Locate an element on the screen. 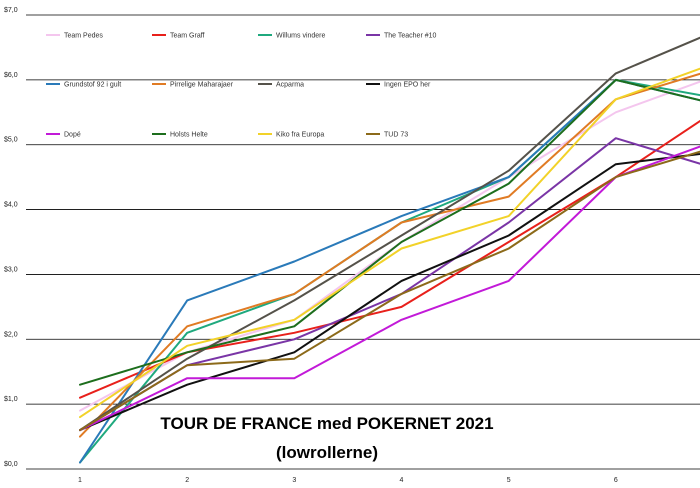 This screenshot has height=488, width=700. legend-item: Grundstof 92 i gult is located at coordinates (83, 85).